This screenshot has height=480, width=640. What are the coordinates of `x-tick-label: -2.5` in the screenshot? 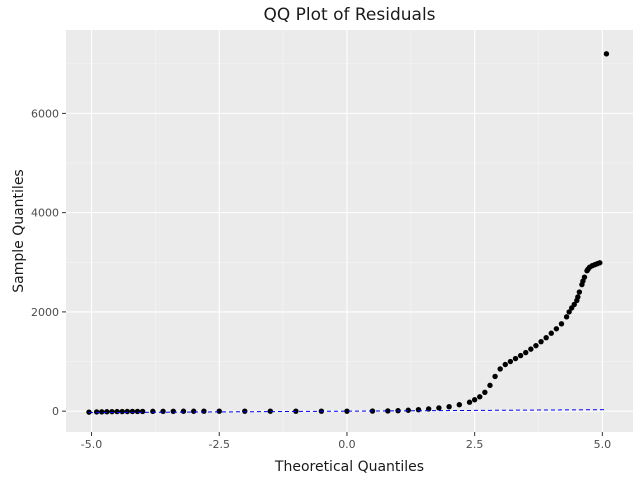 It's located at (219, 444).